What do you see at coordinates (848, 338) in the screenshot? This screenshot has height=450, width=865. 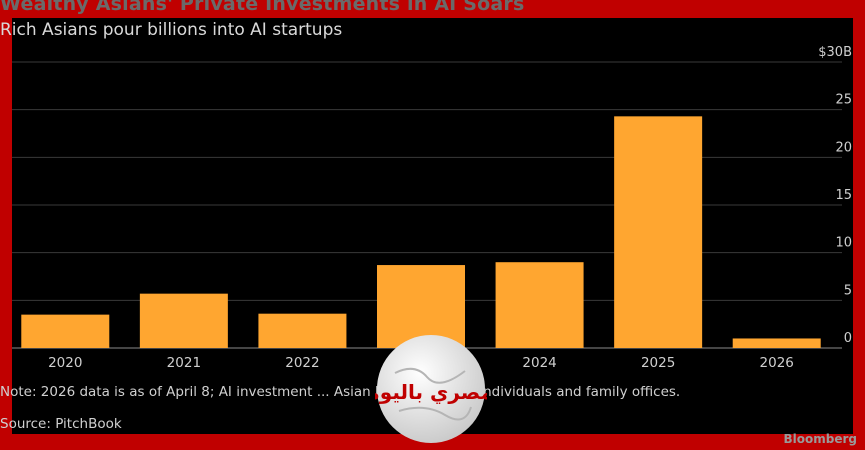 I see `y-tick-label: 0` at bounding box center [848, 338].